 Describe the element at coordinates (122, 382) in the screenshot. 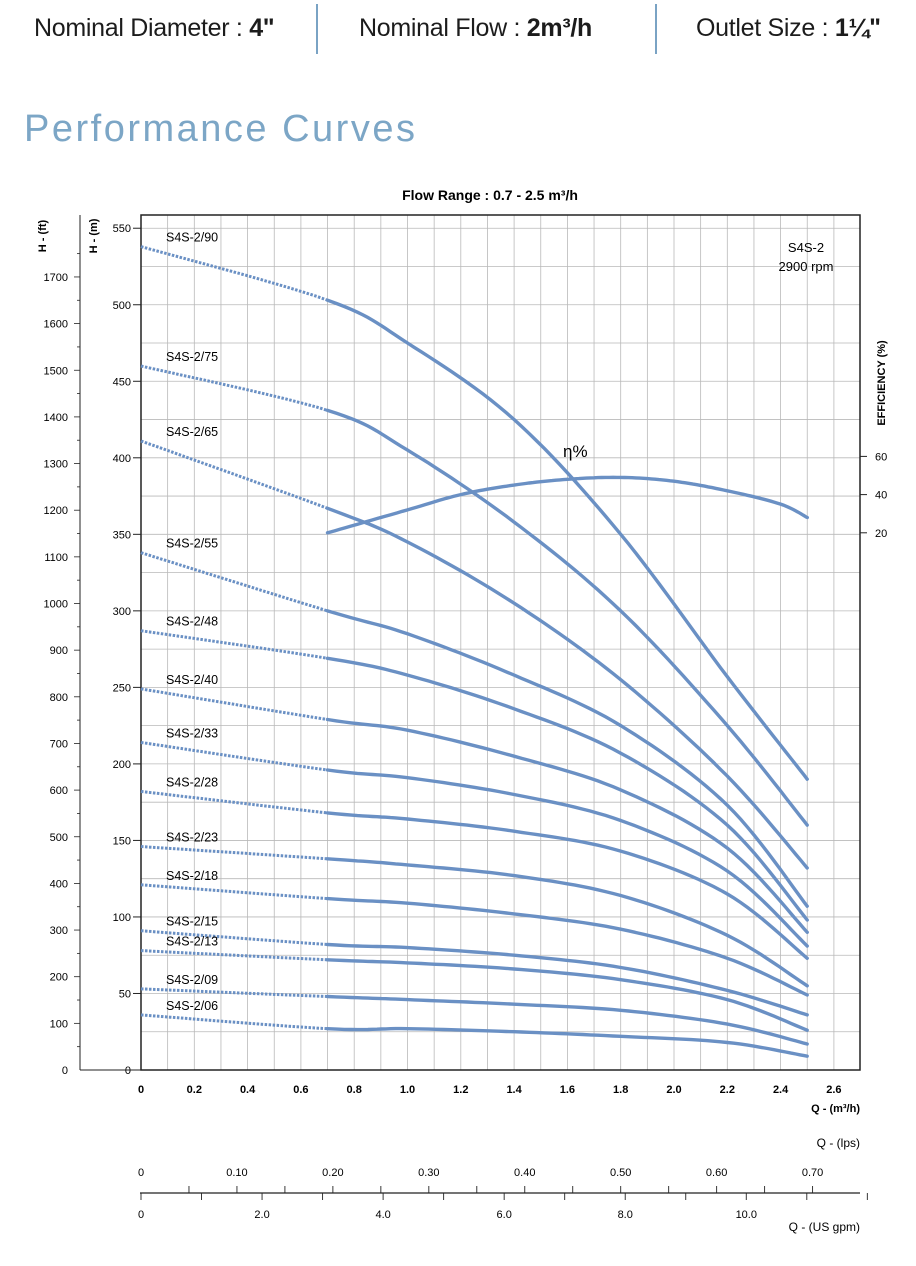

I see `y-tick-label: 450` at that location.